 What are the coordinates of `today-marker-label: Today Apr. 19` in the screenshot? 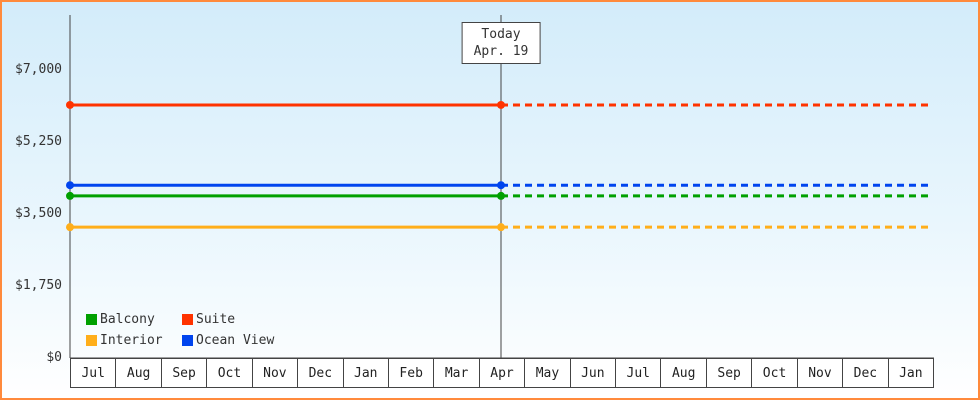 It's located at (501, 43).